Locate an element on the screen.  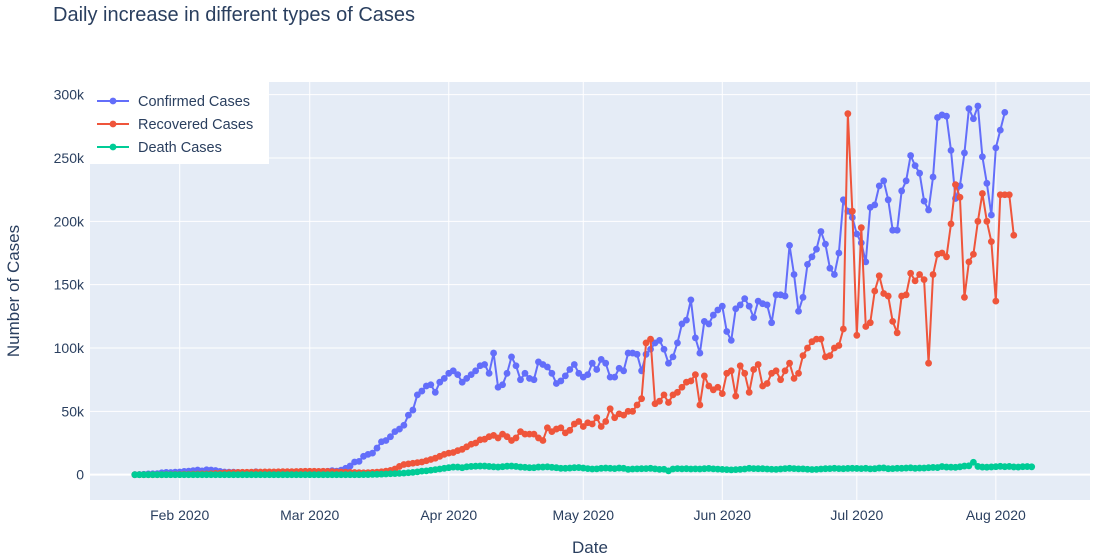
y-tick-label: 150k is located at coordinates (69, 285).